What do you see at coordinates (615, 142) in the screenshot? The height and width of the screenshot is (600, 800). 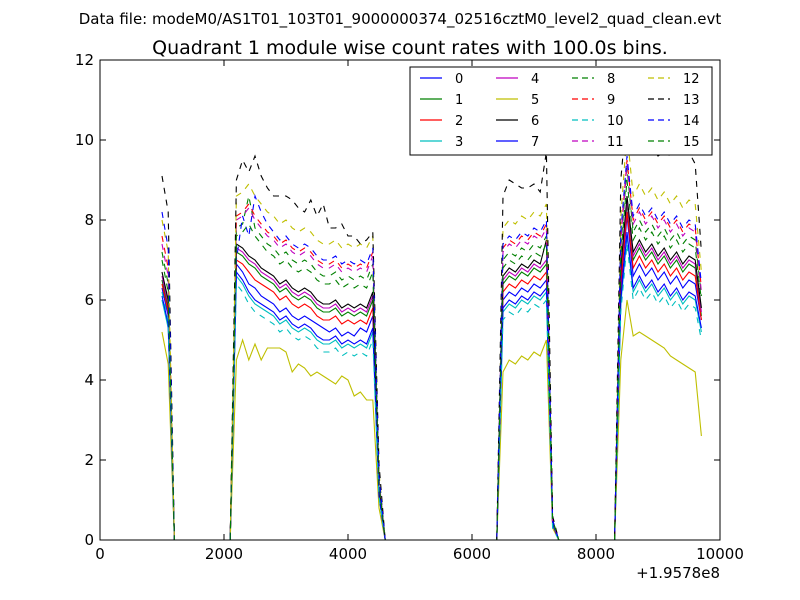 I see `legend-label-11: 11` at bounding box center [615, 142].